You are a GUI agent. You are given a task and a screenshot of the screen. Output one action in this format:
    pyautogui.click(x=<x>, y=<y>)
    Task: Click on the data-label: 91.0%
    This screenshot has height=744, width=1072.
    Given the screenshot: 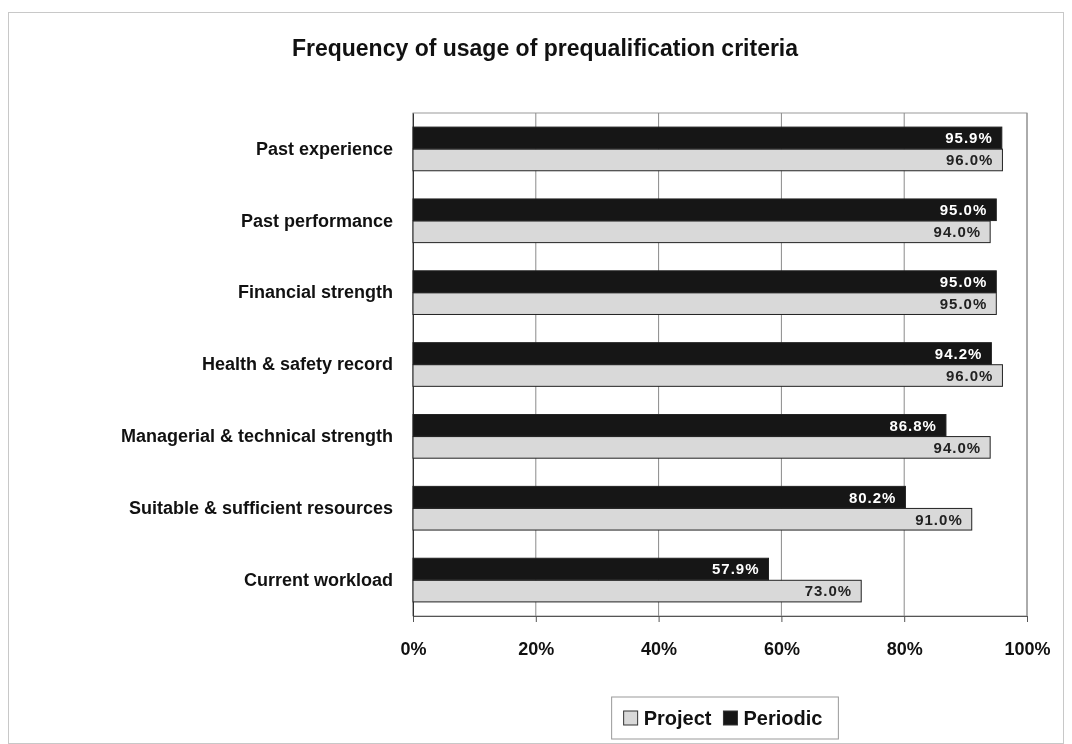 What is the action you would take?
    pyautogui.click(x=939, y=519)
    